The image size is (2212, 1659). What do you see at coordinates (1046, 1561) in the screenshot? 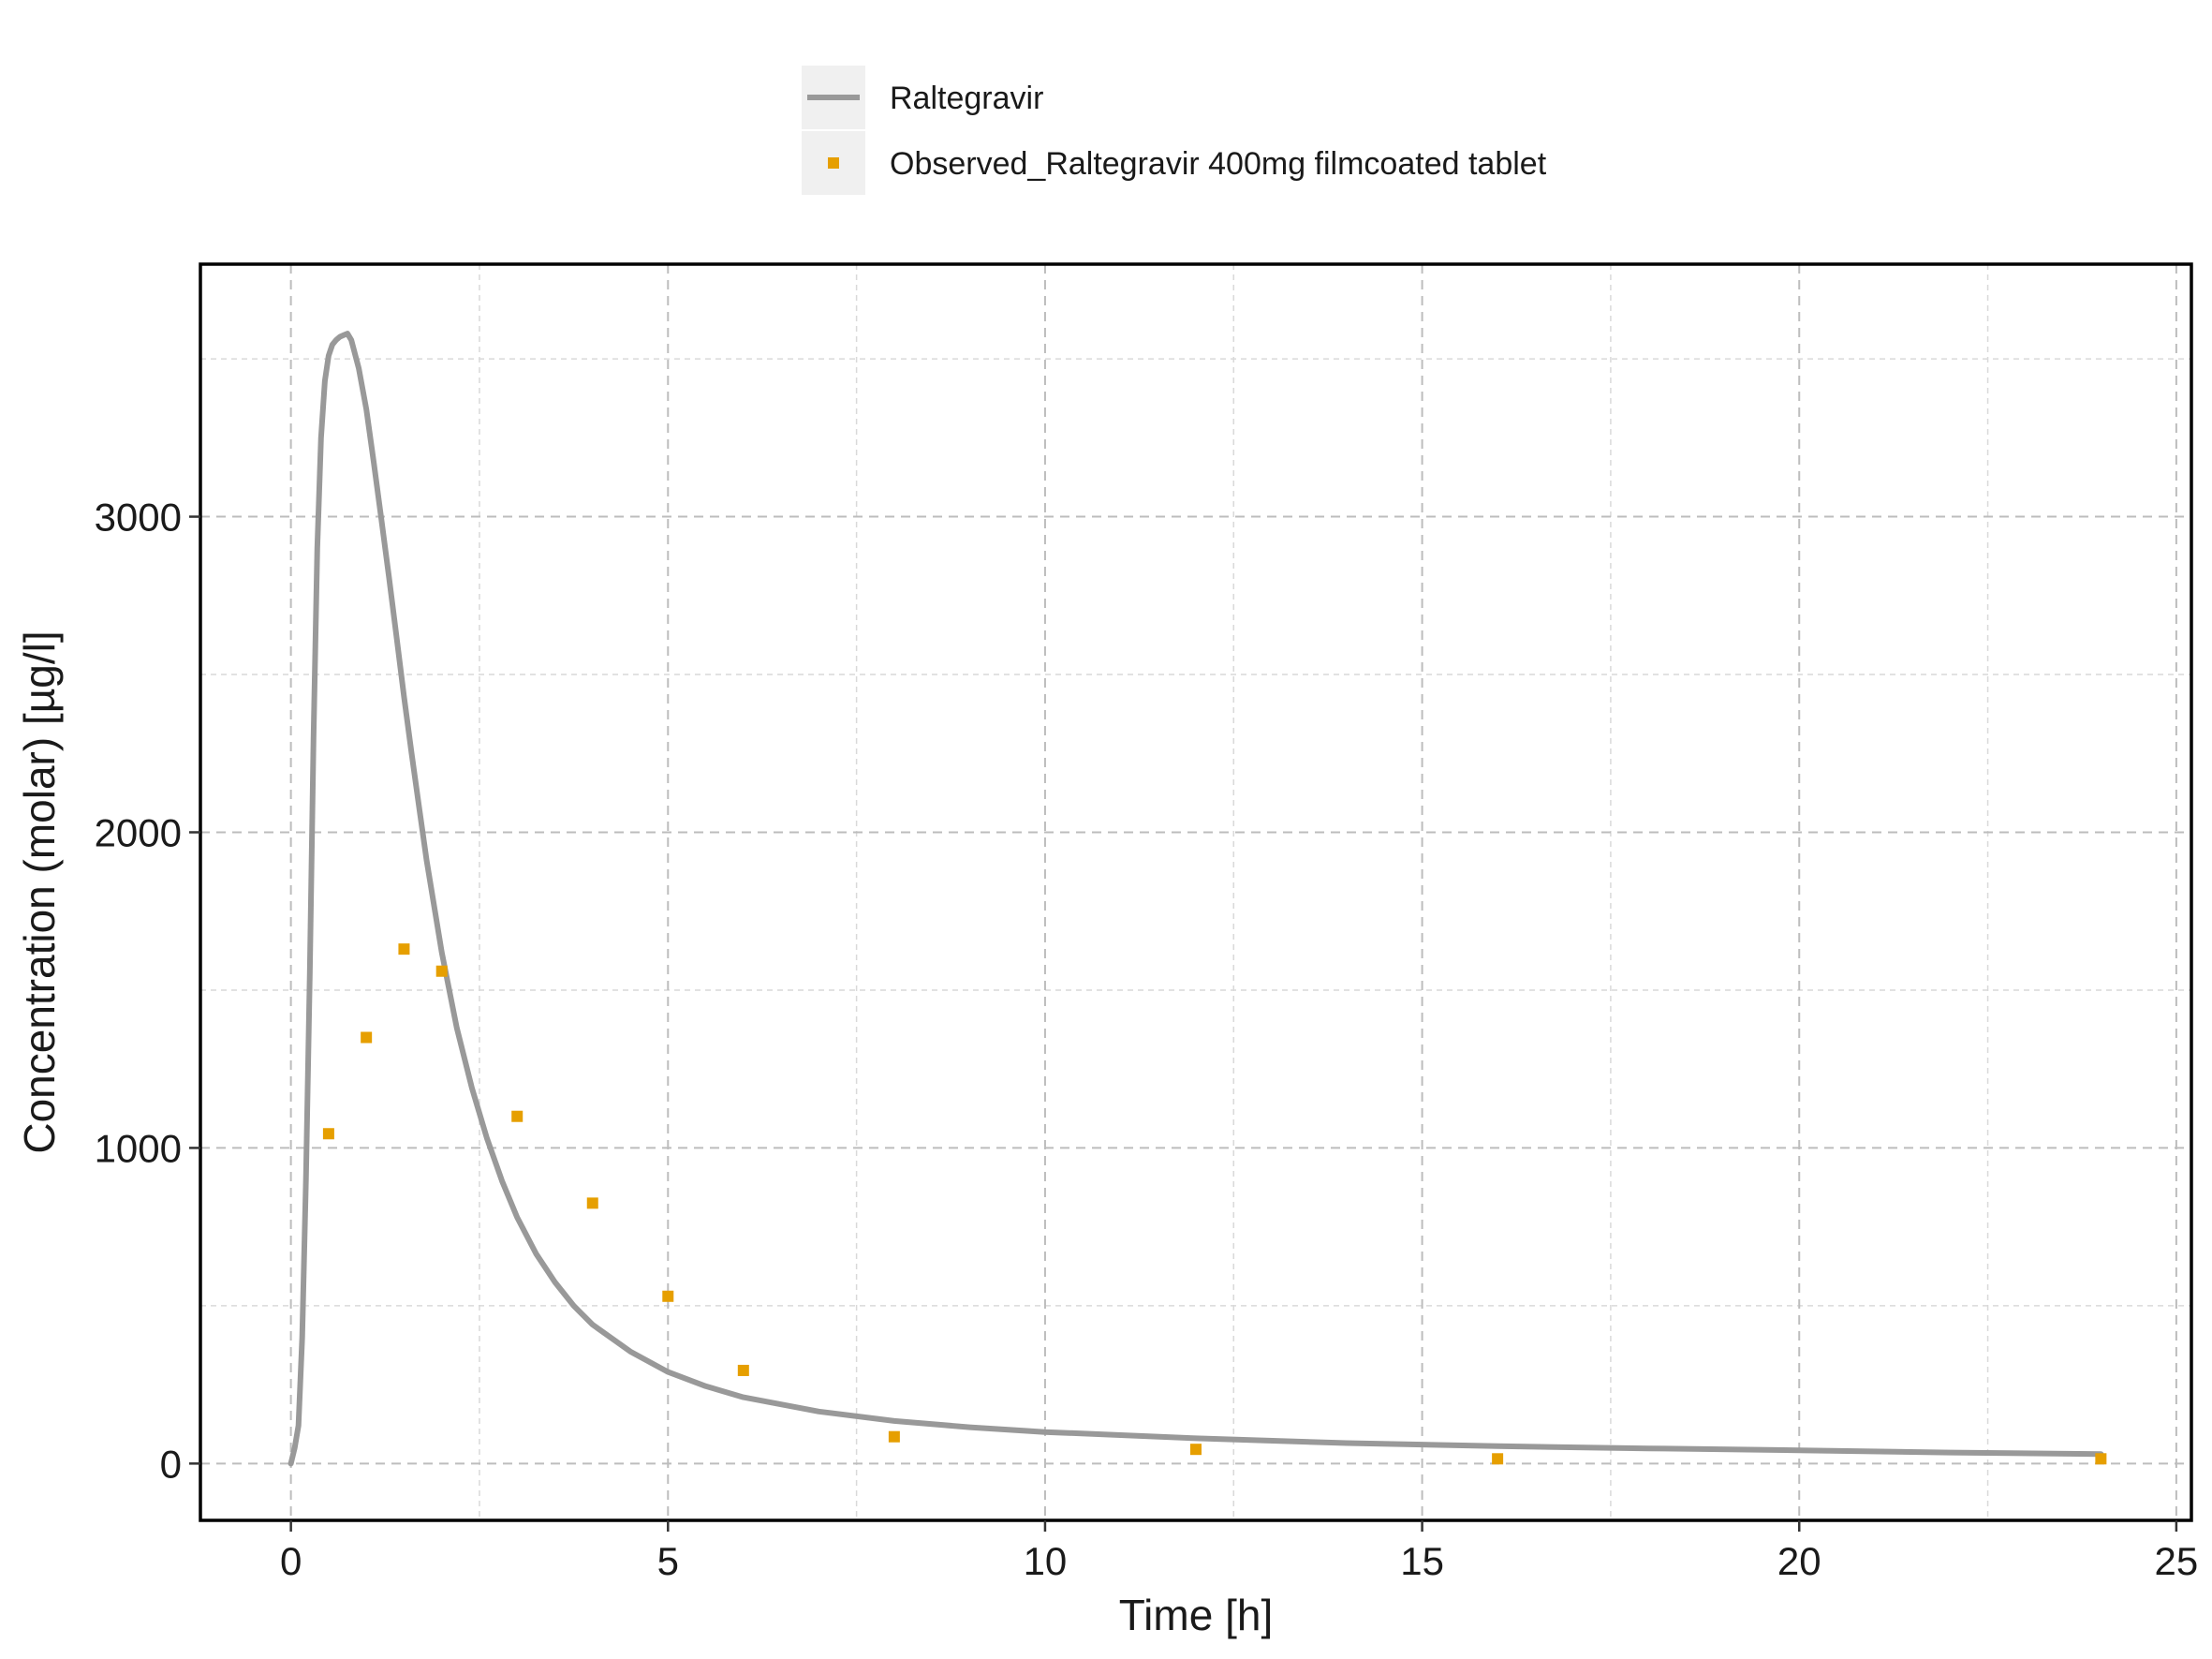
I see `x-tick-label: 10` at bounding box center [1046, 1561].